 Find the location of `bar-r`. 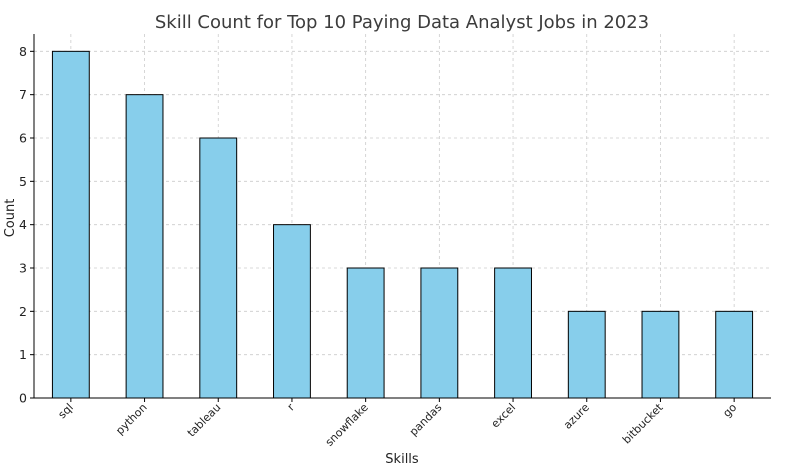

bar-r is located at coordinates (292, 311).